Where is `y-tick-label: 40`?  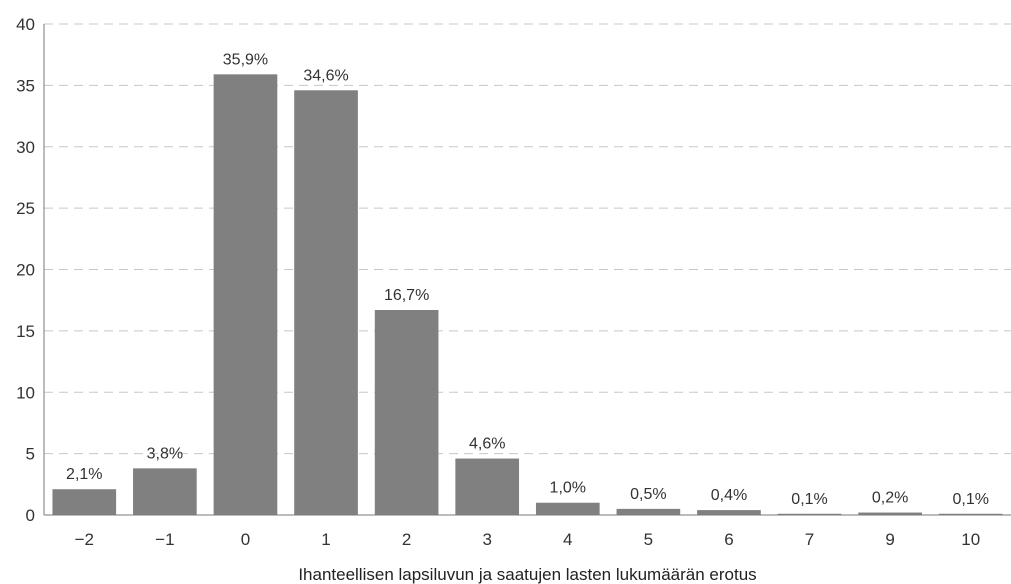 y-tick-label: 40 is located at coordinates (25, 24).